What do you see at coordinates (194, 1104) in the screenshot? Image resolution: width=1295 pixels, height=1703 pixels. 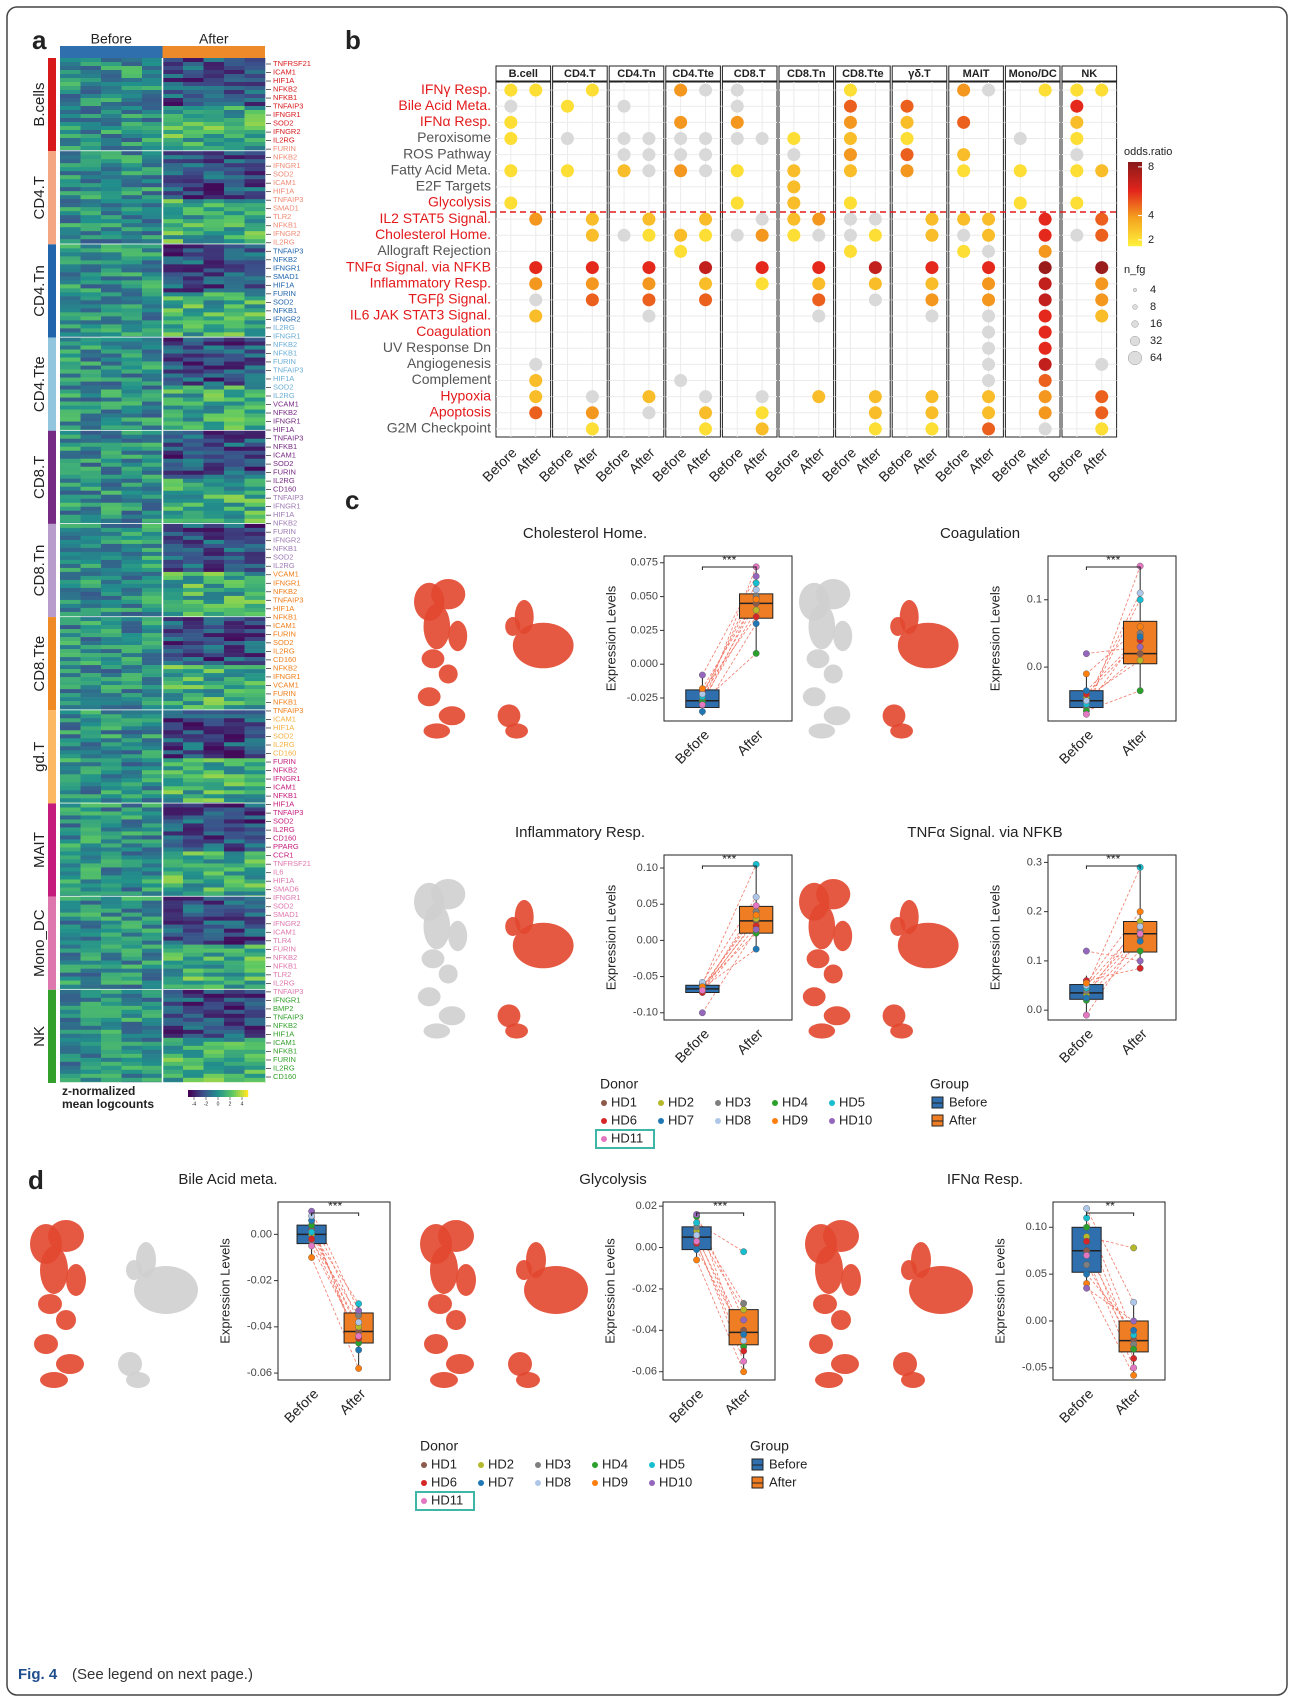 I see `colorbar-tick-label: -4` at bounding box center [194, 1104].